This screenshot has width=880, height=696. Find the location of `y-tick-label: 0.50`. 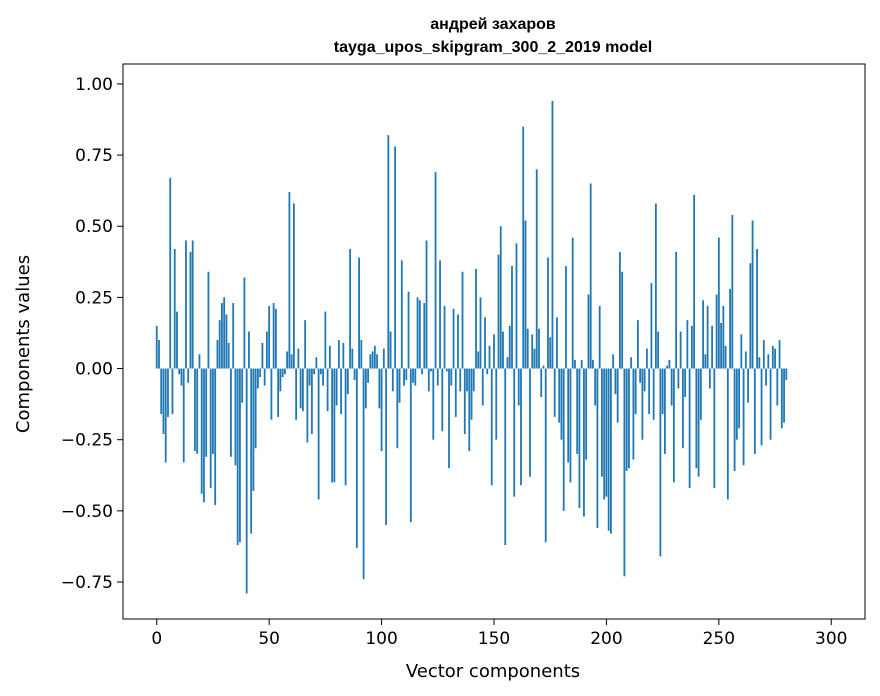

y-tick-label: 0.50 is located at coordinates (94, 227).